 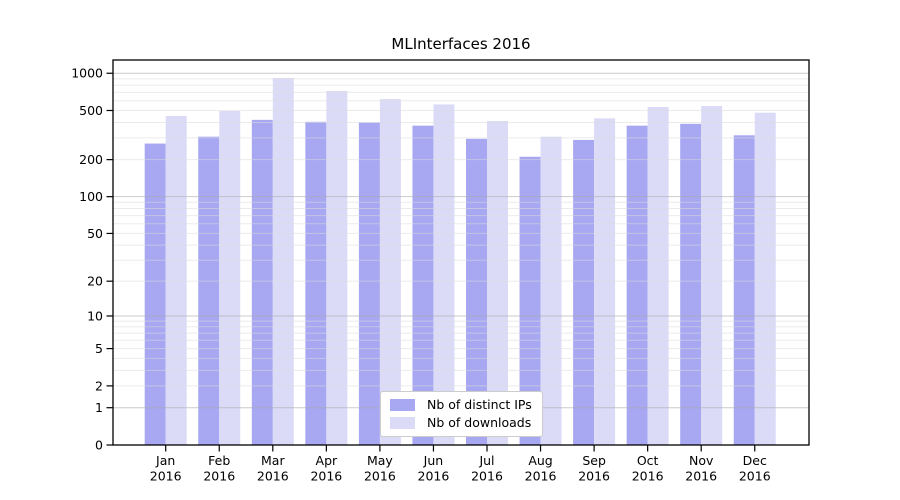 I want to click on y-tick-label-20: 20, so click(x=95, y=281).